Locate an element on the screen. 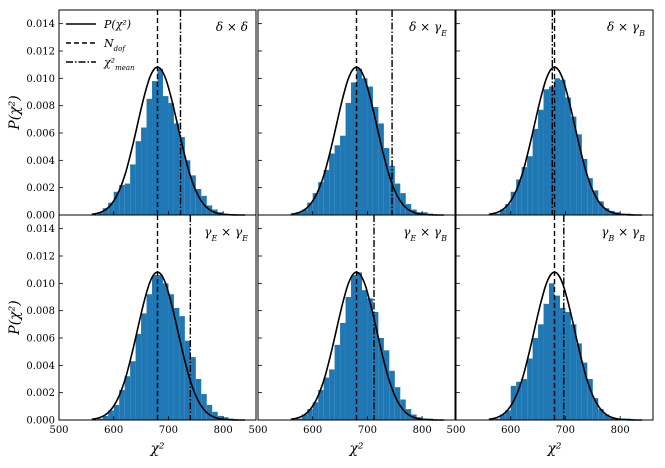 This screenshot has height=468, width=665. chart-panel-2: δ × γE is located at coordinates (356, 112).